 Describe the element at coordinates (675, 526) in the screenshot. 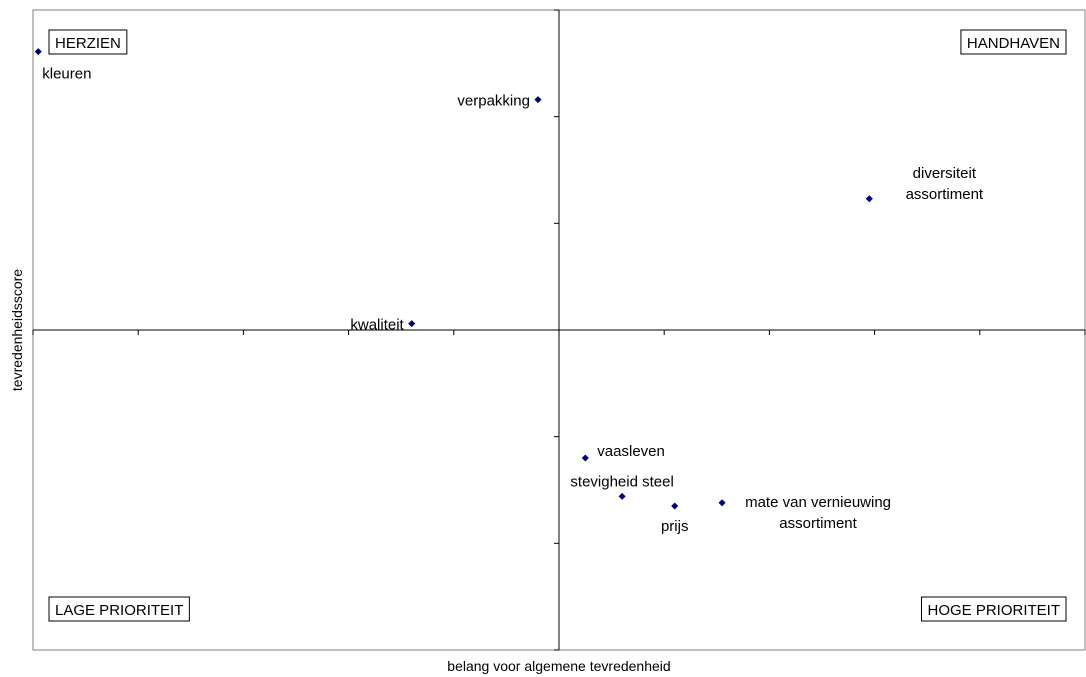

I see `point-label: prijs` at that location.